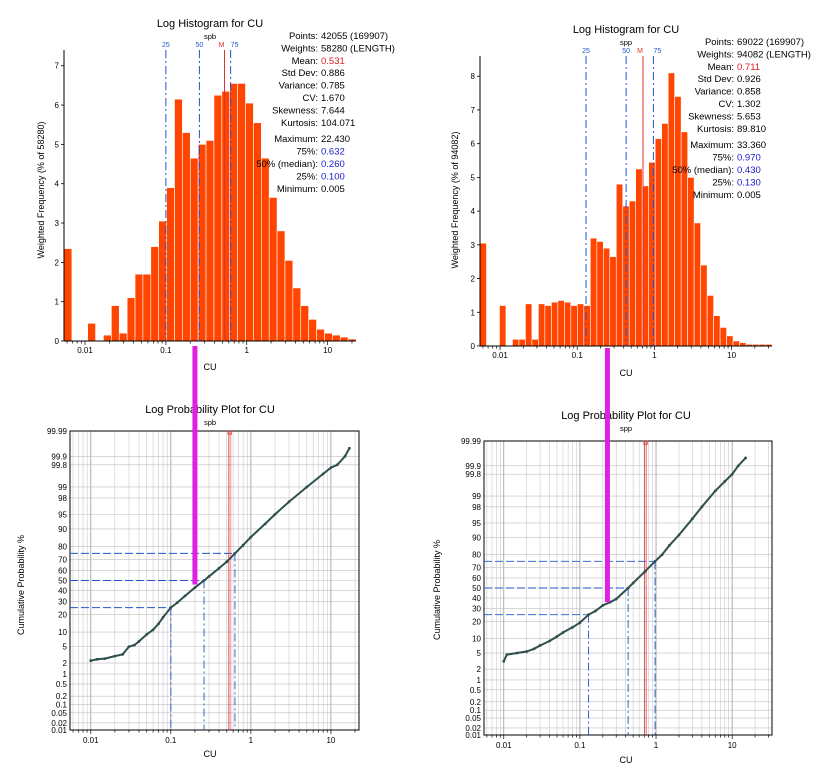 This screenshot has width=824, height=768. What do you see at coordinates (62, 529) in the screenshot?
I see `y-tick-label: 90` at bounding box center [62, 529].